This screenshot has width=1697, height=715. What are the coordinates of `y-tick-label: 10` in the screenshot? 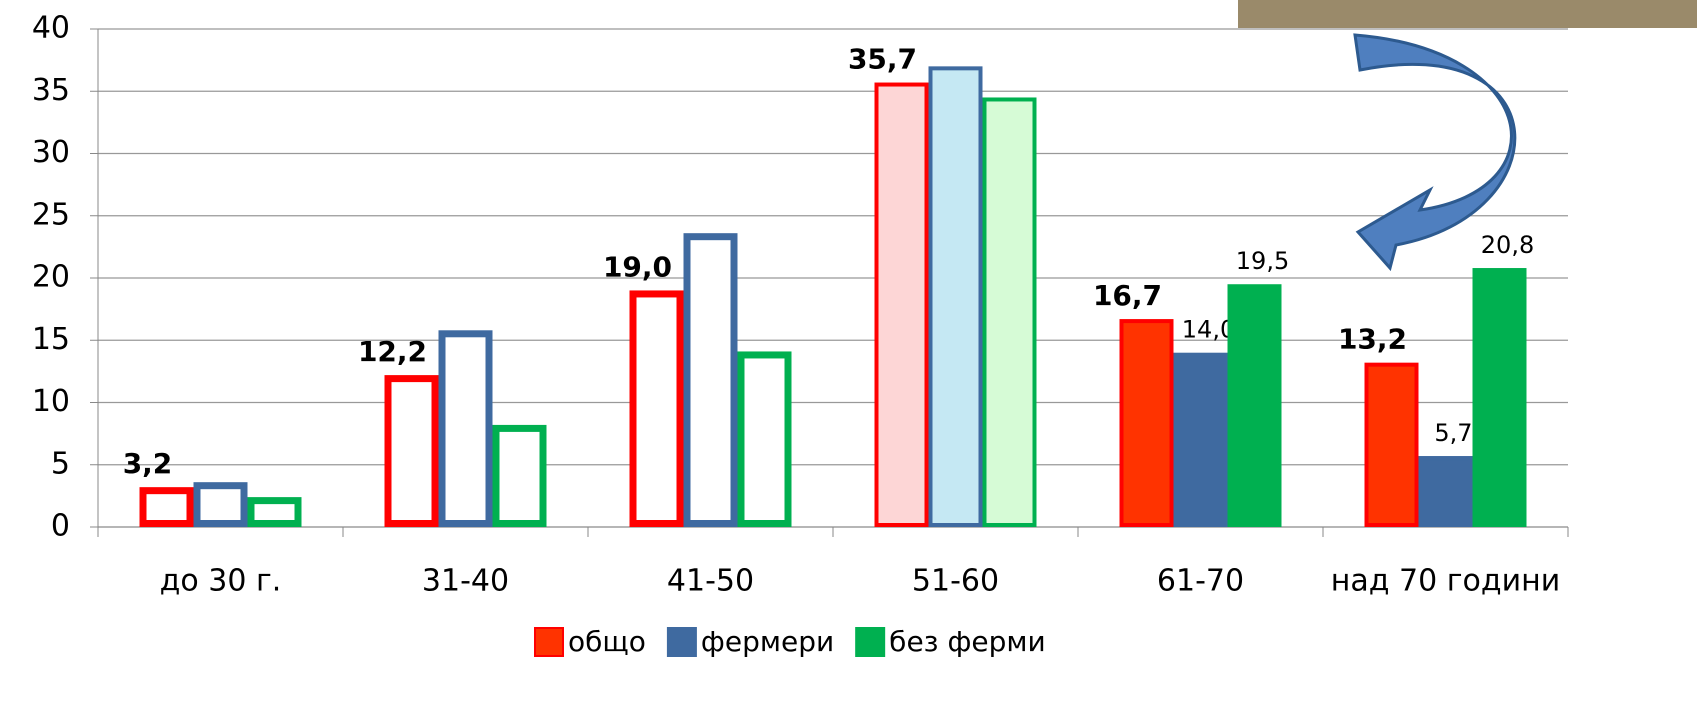 It's located at (51, 401).